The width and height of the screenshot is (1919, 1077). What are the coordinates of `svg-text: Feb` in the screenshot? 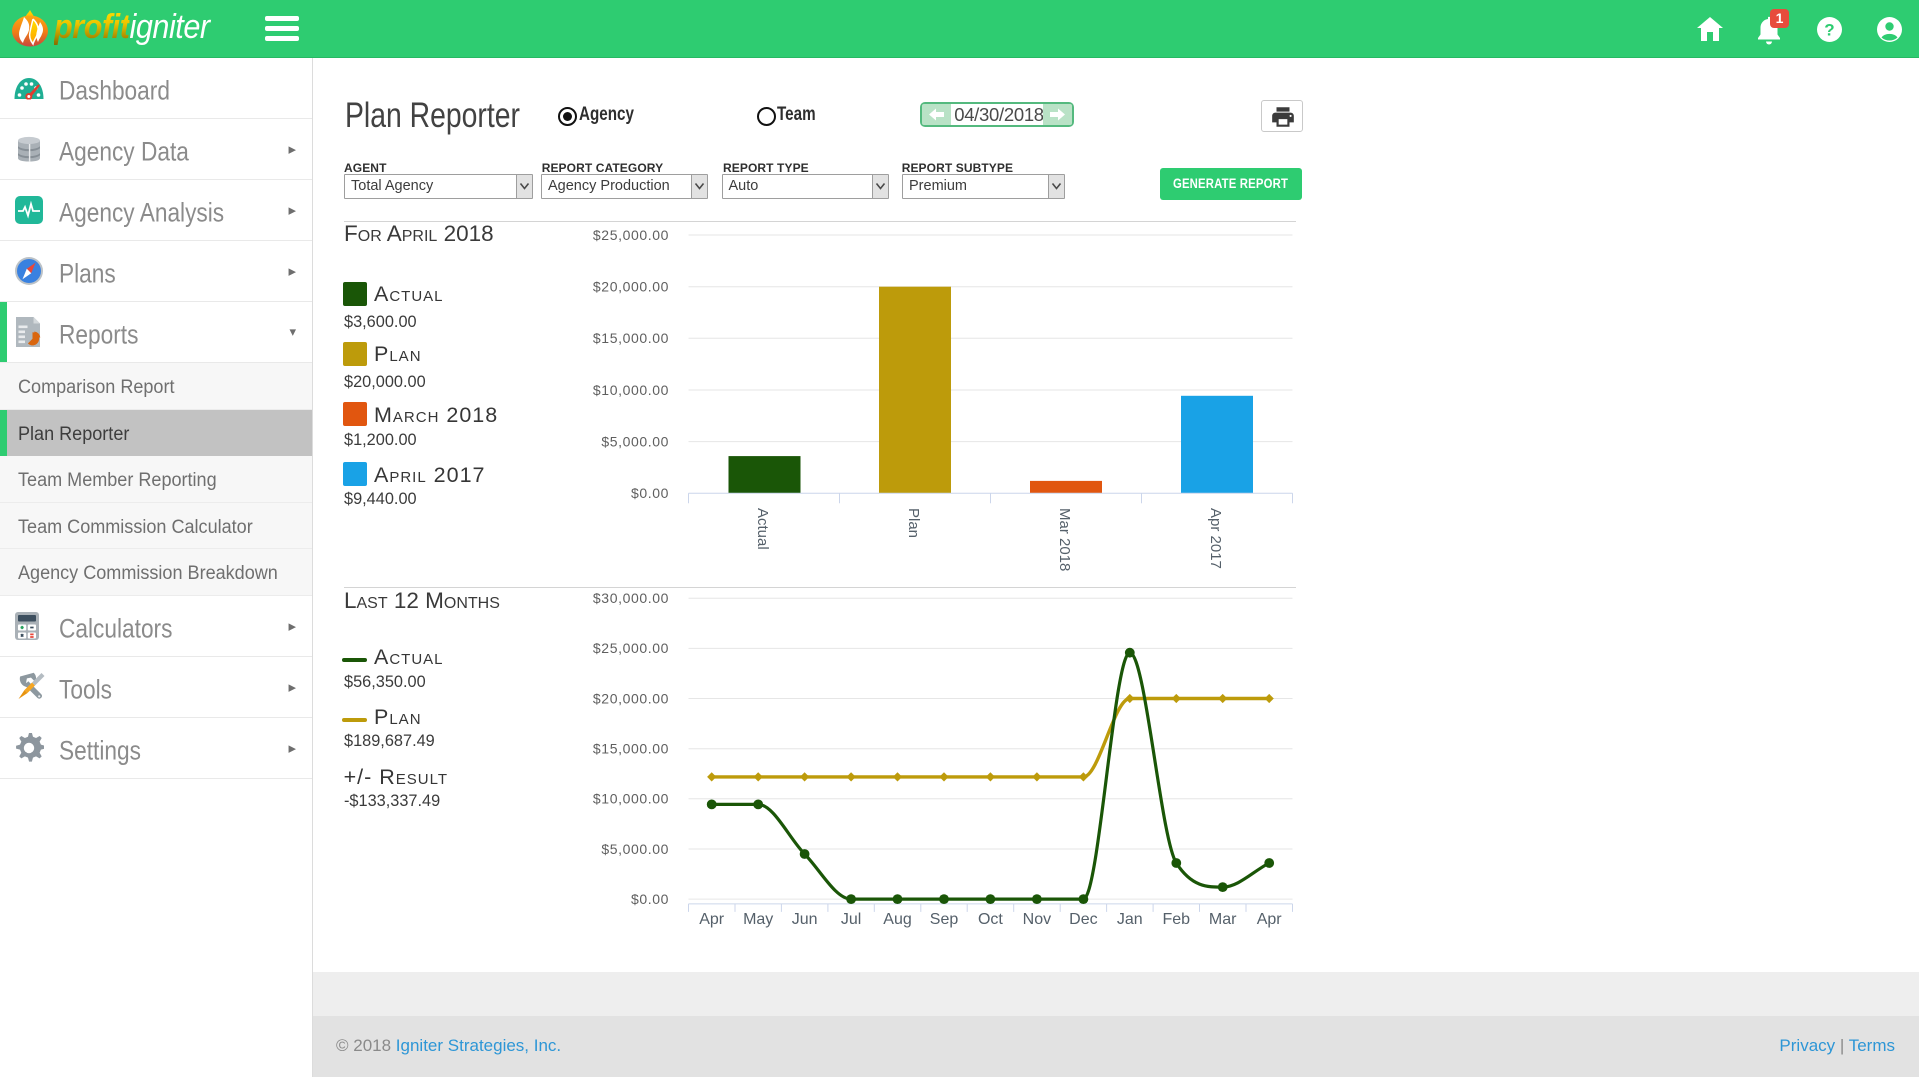 It's located at (1177, 919).